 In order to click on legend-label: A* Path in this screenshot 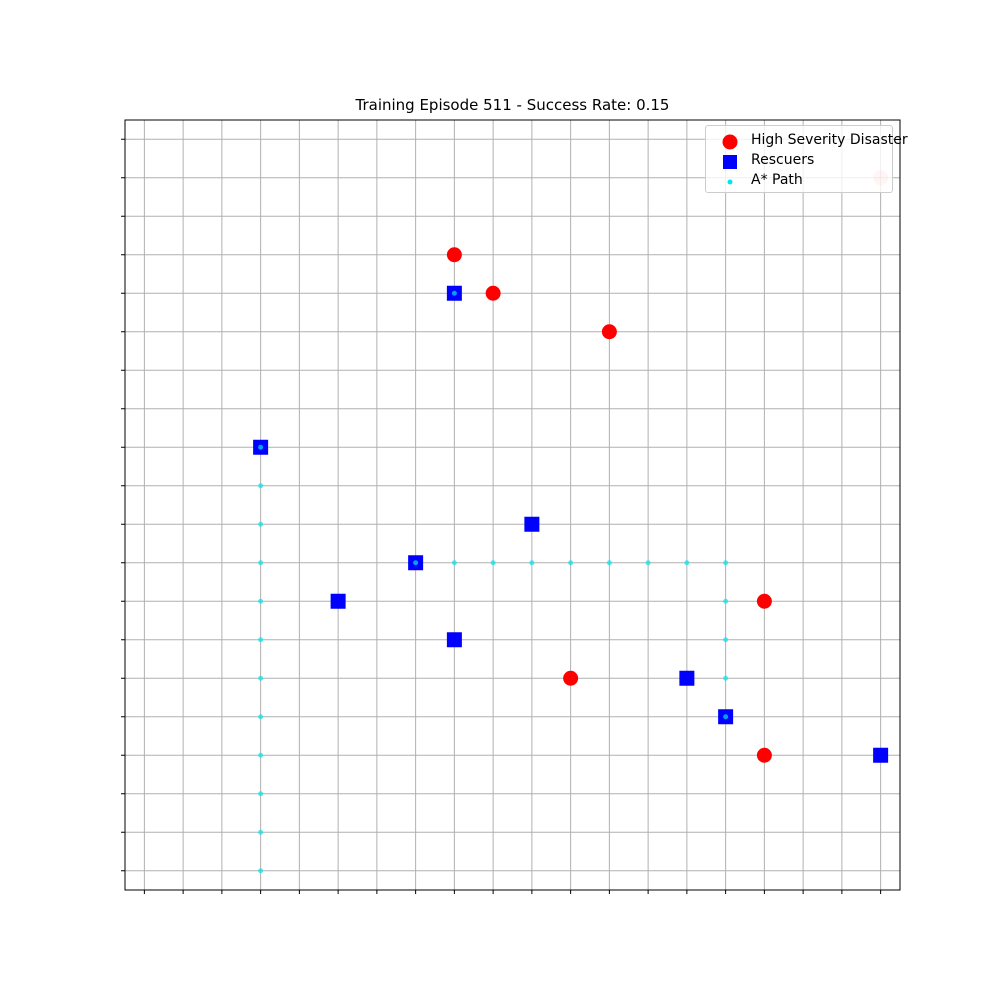, I will do `click(777, 180)`.